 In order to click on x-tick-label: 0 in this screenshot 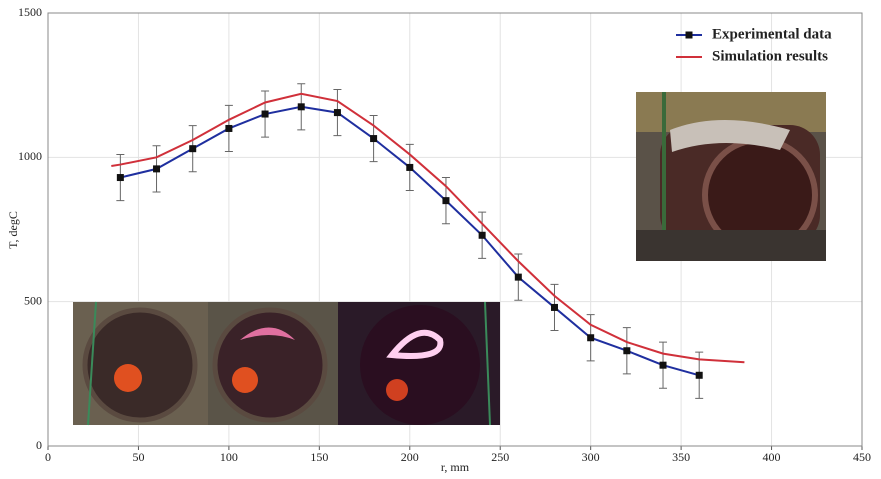, I will do `click(48, 457)`.